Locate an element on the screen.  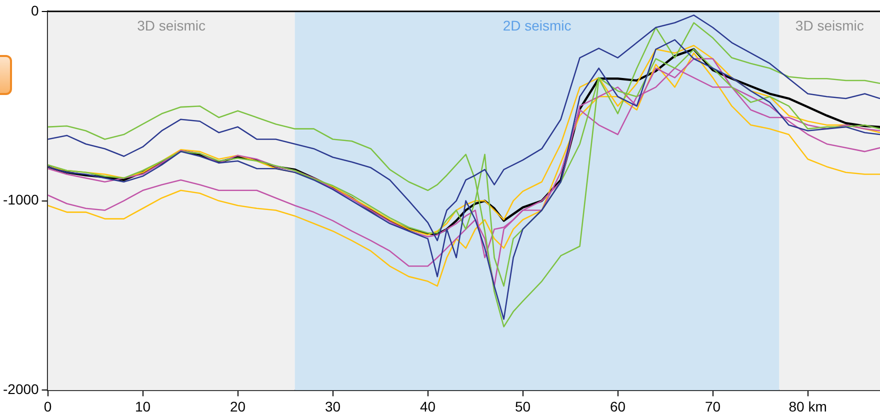
y-tick-label: -2000 is located at coordinates (21, 389).